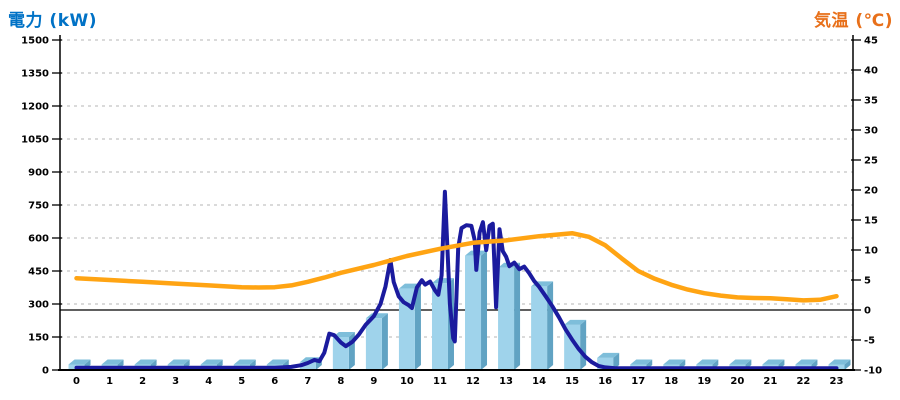 This screenshot has height=400, width=900. I want to click on x-axis-label: 9, so click(373, 381).